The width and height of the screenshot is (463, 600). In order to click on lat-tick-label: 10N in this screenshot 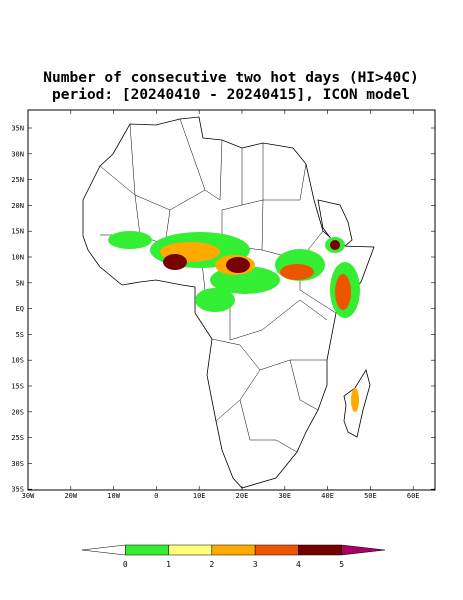, I will do `click(17, 258)`.